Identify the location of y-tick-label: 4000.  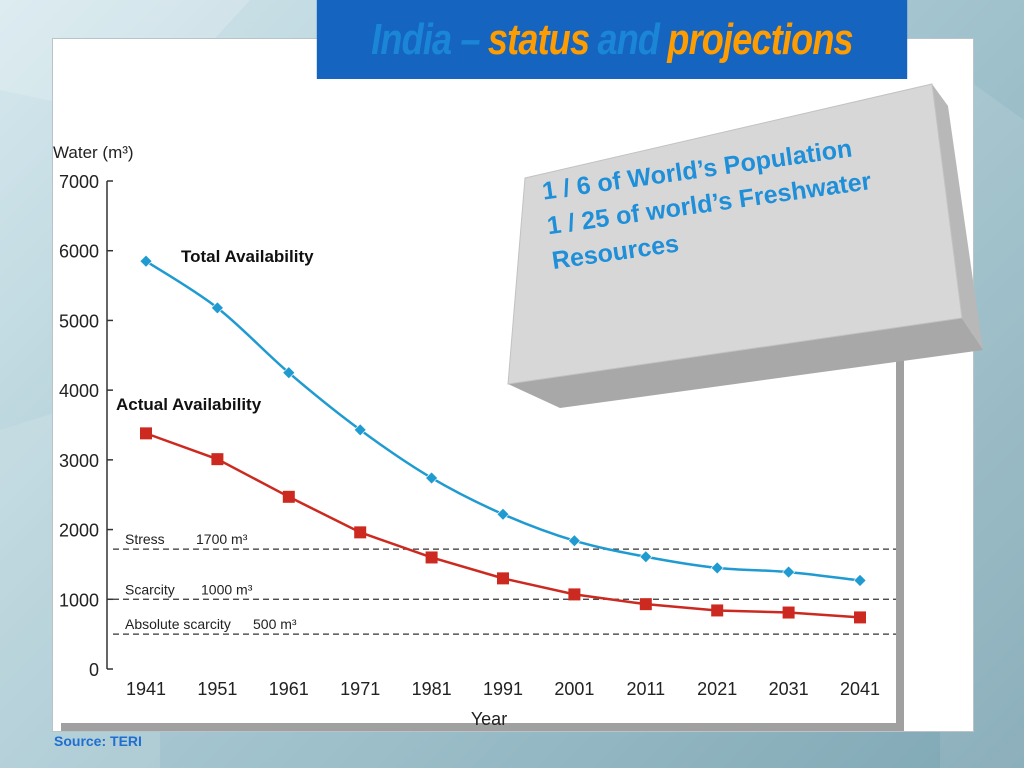
(79, 391).